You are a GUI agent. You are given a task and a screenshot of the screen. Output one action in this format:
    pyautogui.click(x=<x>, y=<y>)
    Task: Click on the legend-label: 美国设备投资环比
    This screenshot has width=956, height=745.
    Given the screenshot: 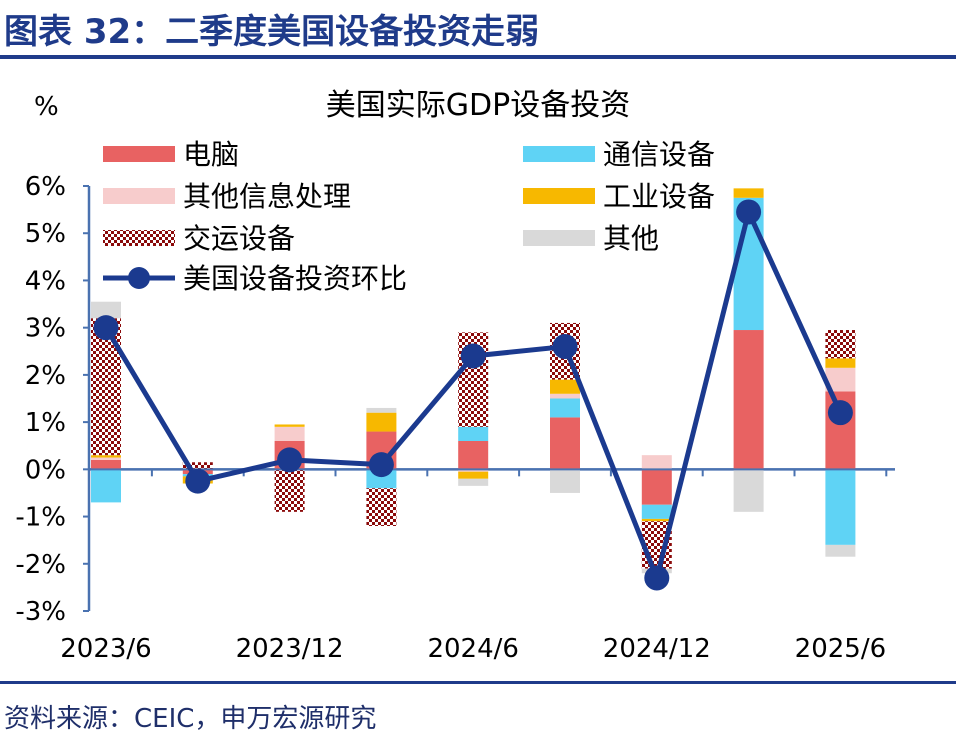 What is the action you would take?
    pyautogui.click(x=295, y=278)
    